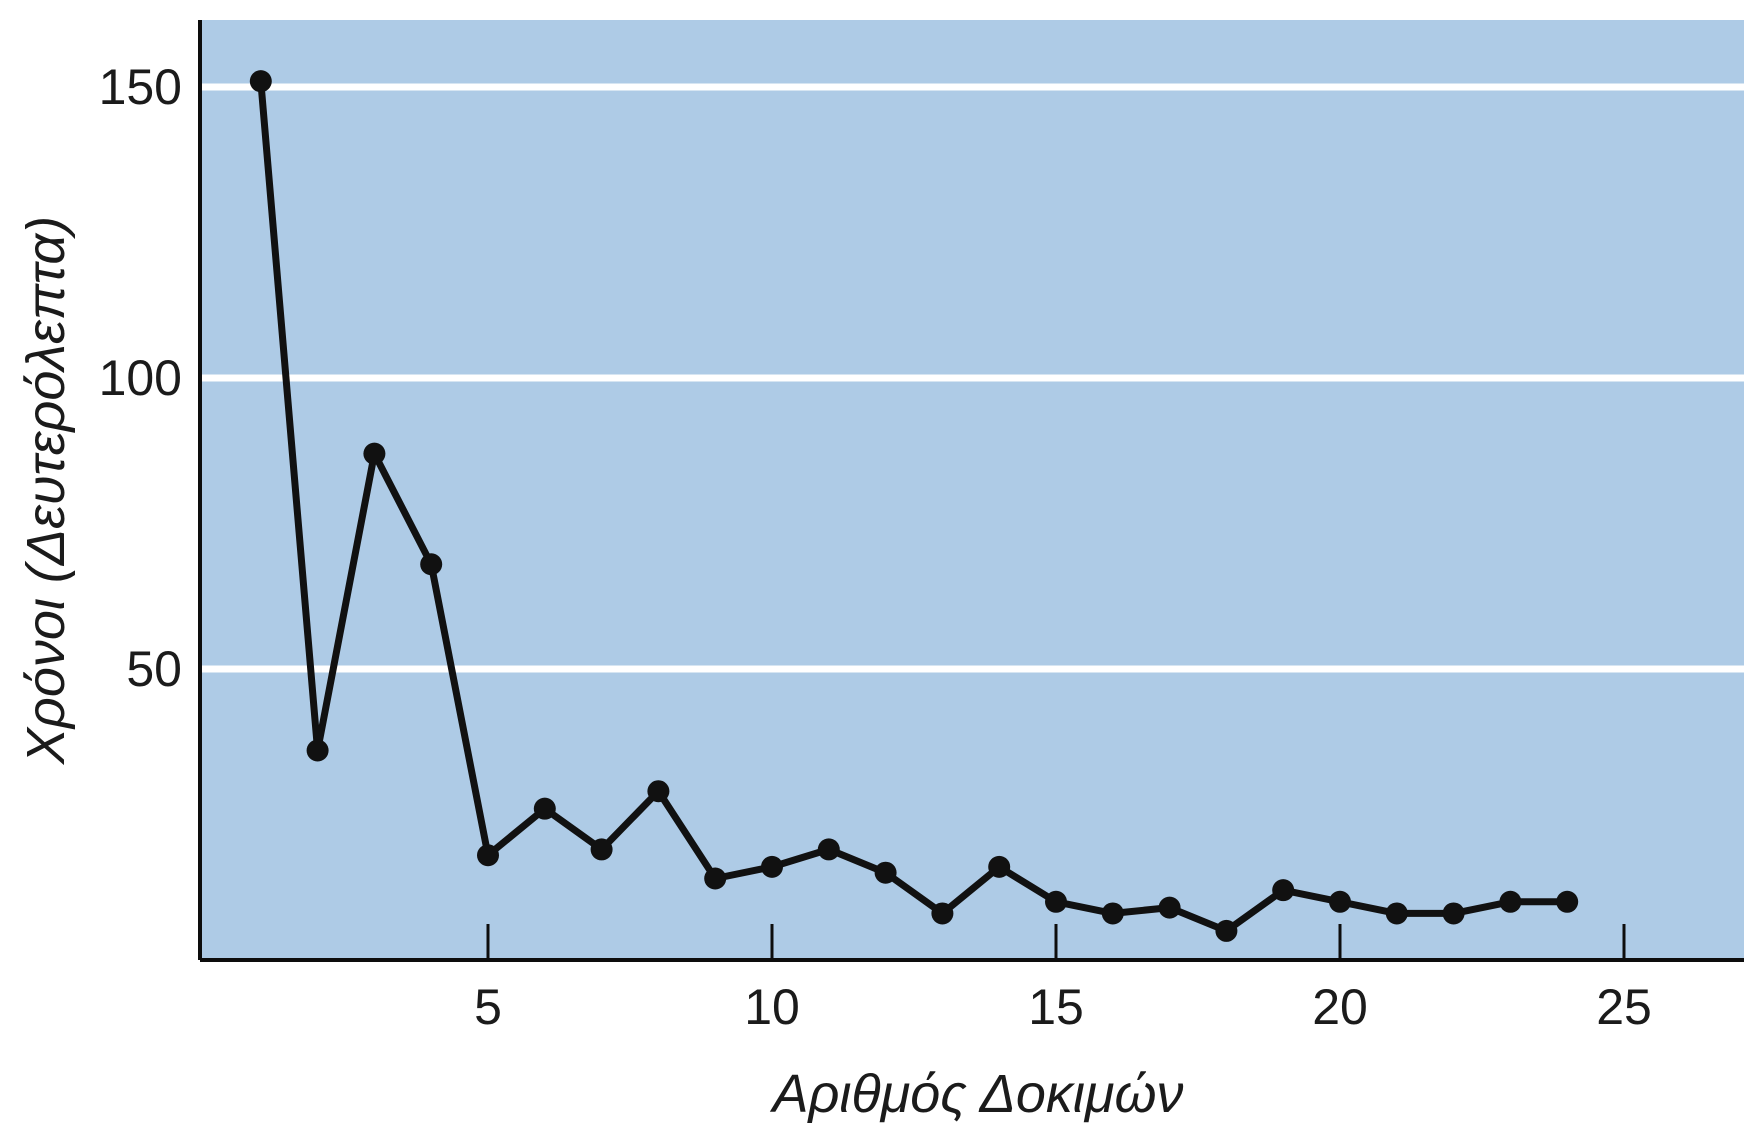  Describe the element at coordinates (772, 1007) in the screenshot. I see `x-tick-label-10: 10` at that location.